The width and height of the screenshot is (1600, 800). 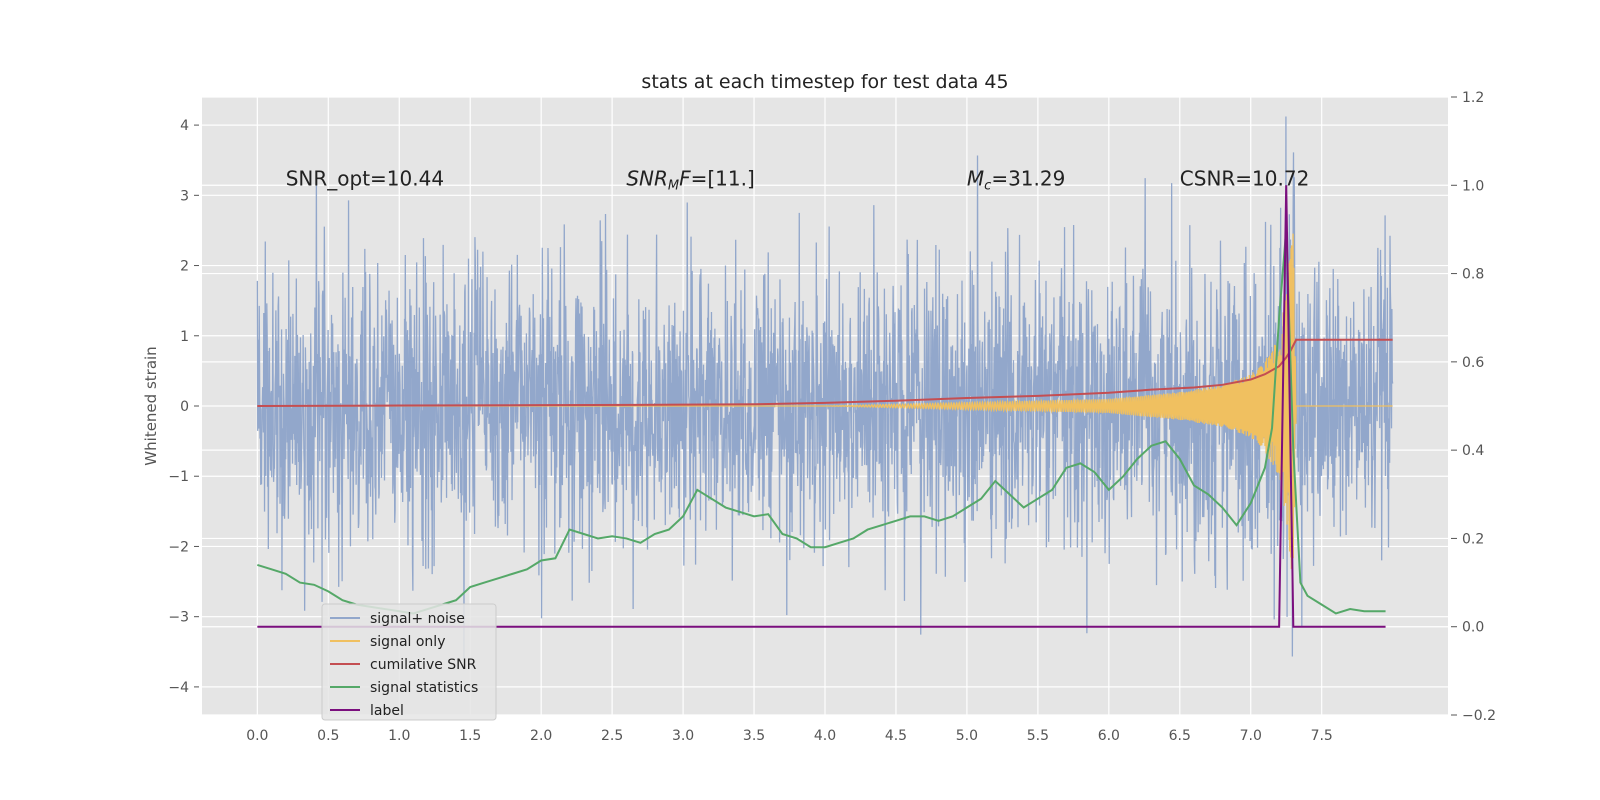 I want to click on legend-frame, so click(x=409, y=662).